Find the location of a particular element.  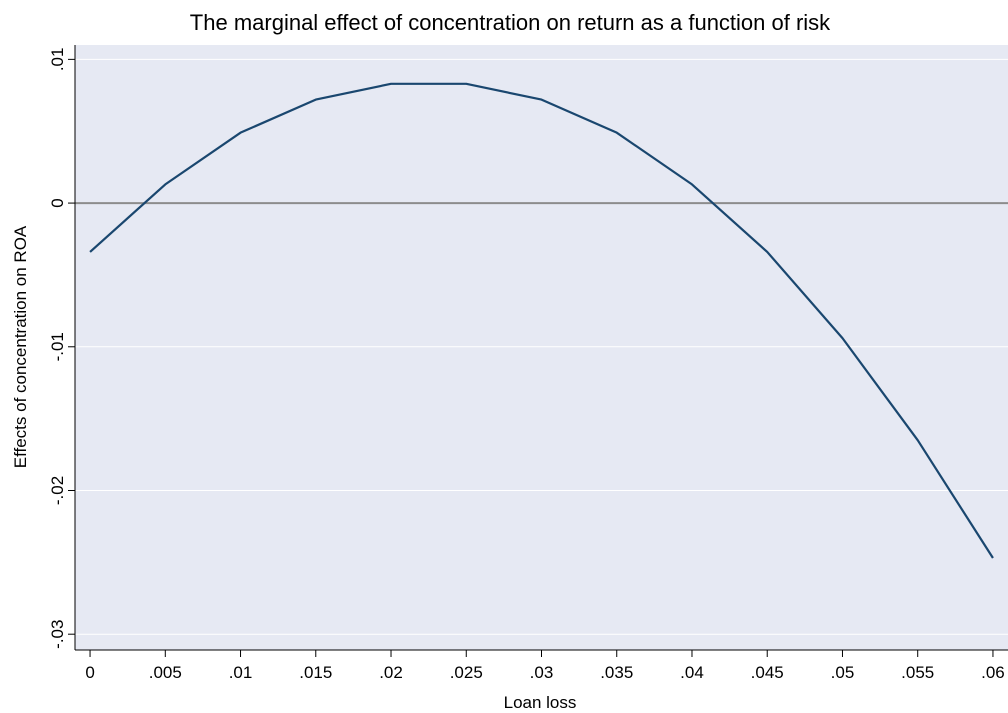

x-tick-label: .035 is located at coordinates (616, 672).